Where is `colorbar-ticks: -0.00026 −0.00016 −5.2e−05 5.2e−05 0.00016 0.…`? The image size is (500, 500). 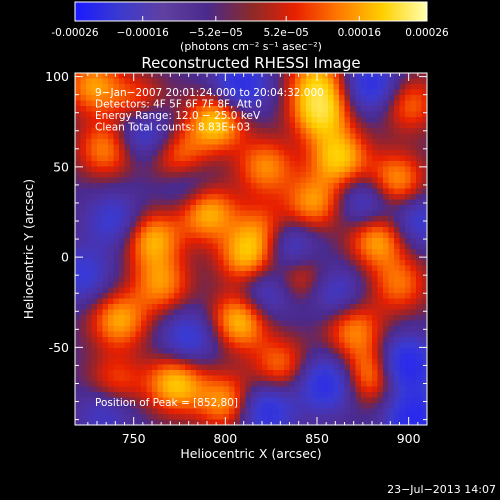
colorbar-ticks: -0.00026 −0.00016 −5.2e−05 5.2e−05 0.00016 0.… is located at coordinates (250, 27).